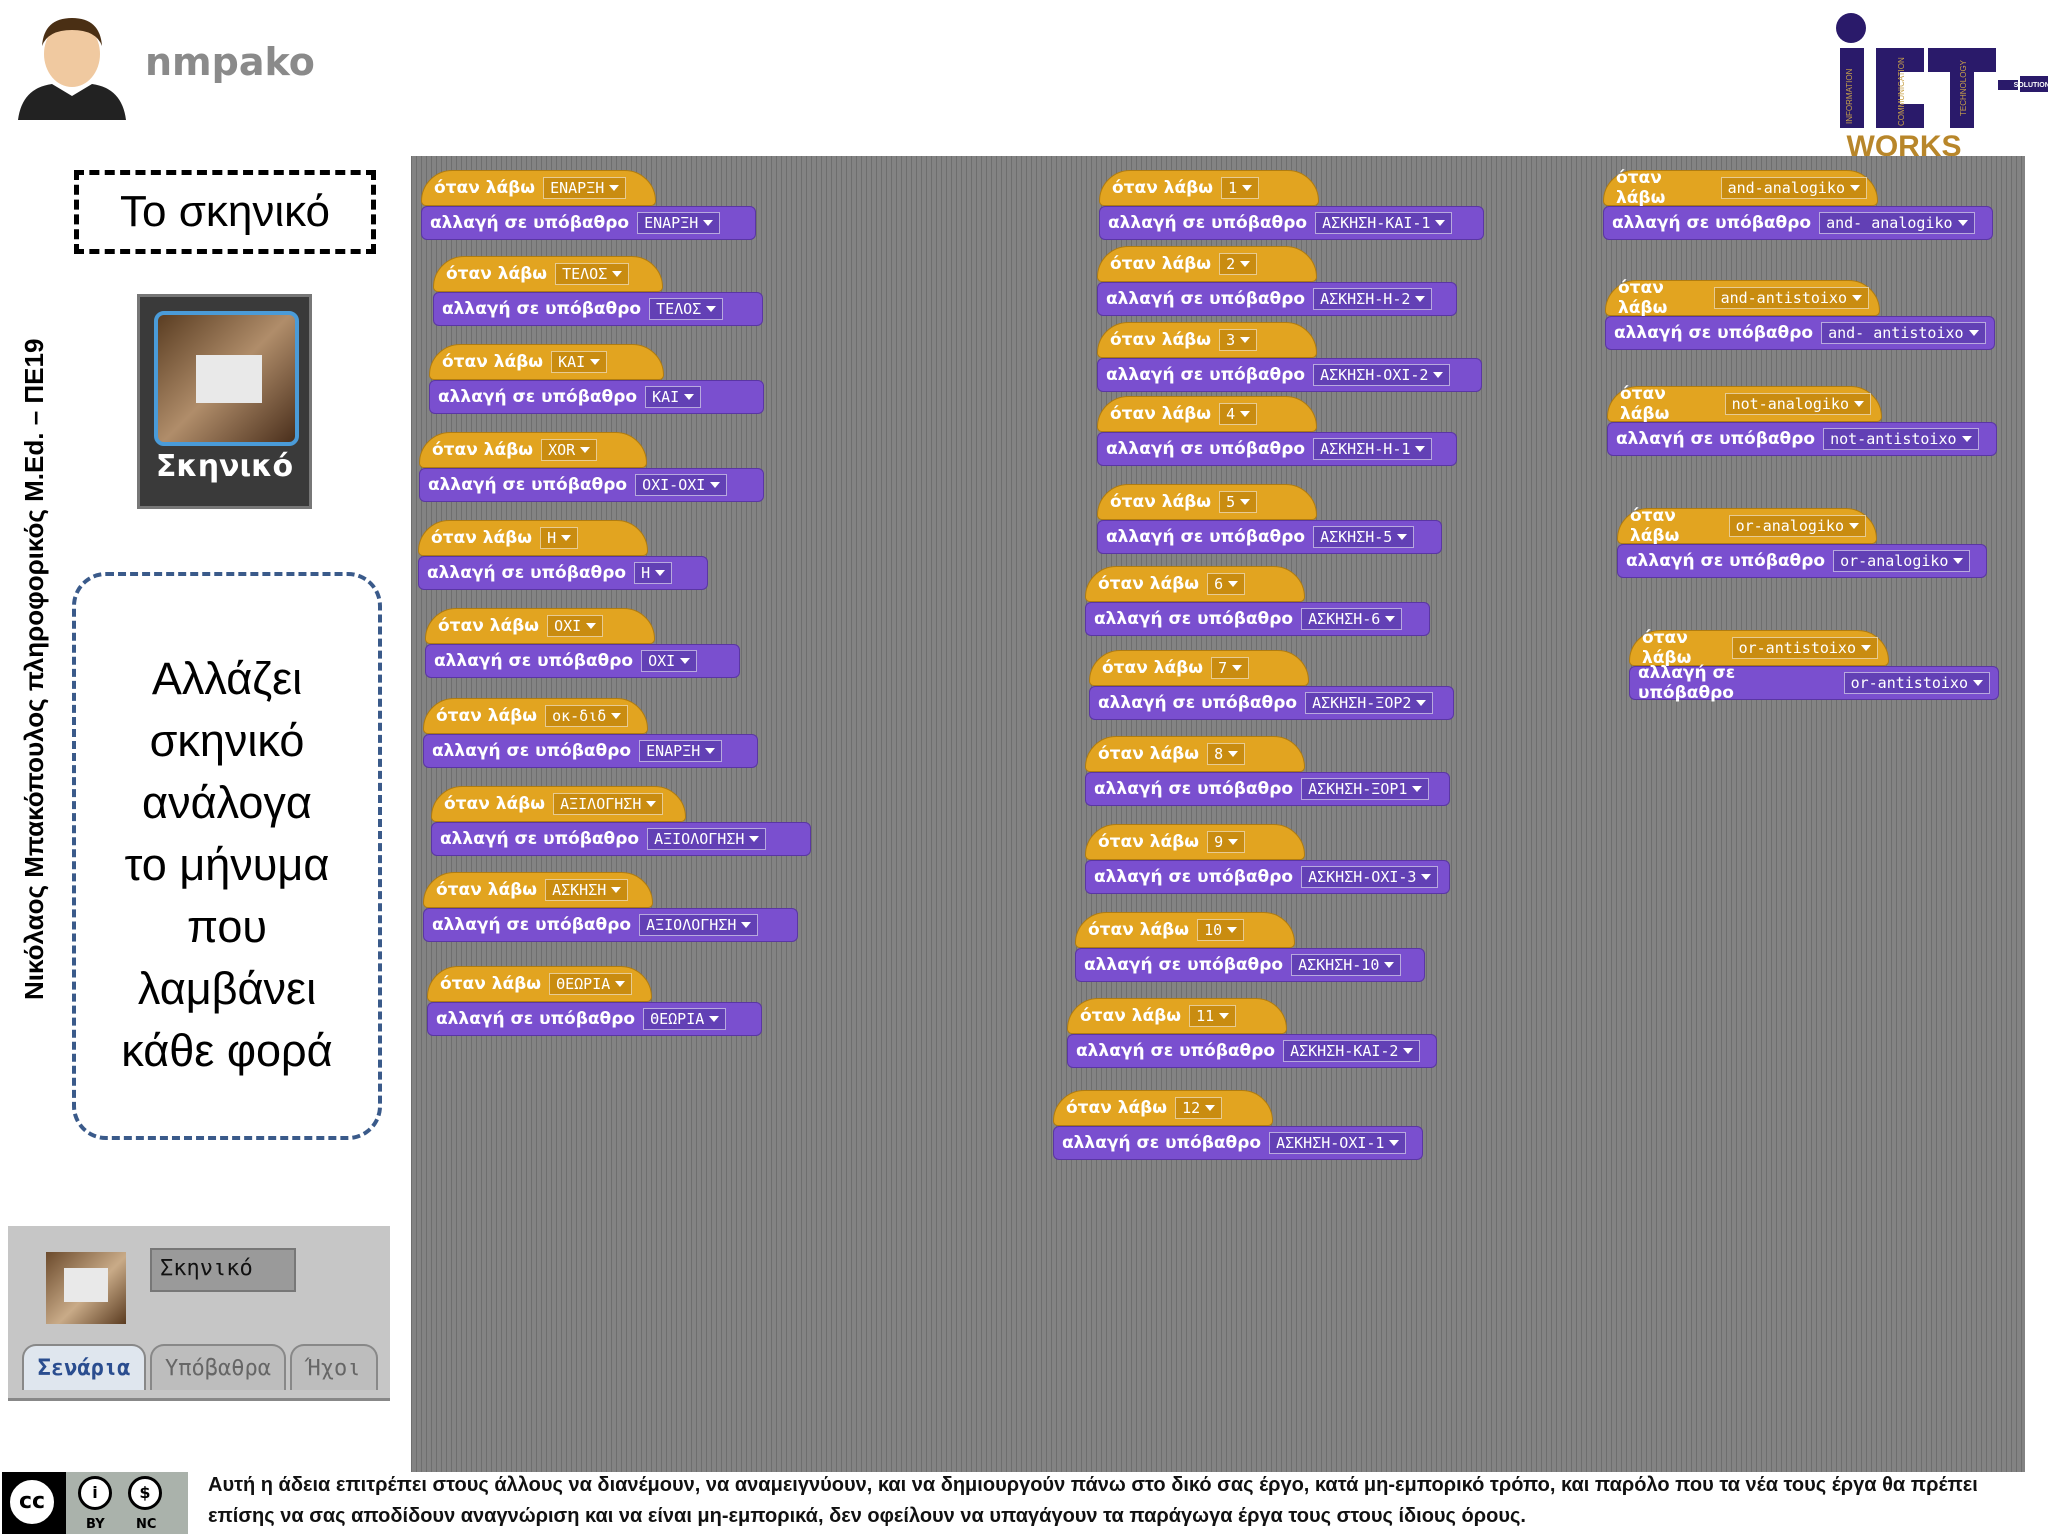  Describe the element at coordinates (1277, 449) in the screenshot. I see `switch-backdrop-block: αλλαγή σε υπόβαθρο ΑΣΚΗΣΗ-Η-1` at that location.